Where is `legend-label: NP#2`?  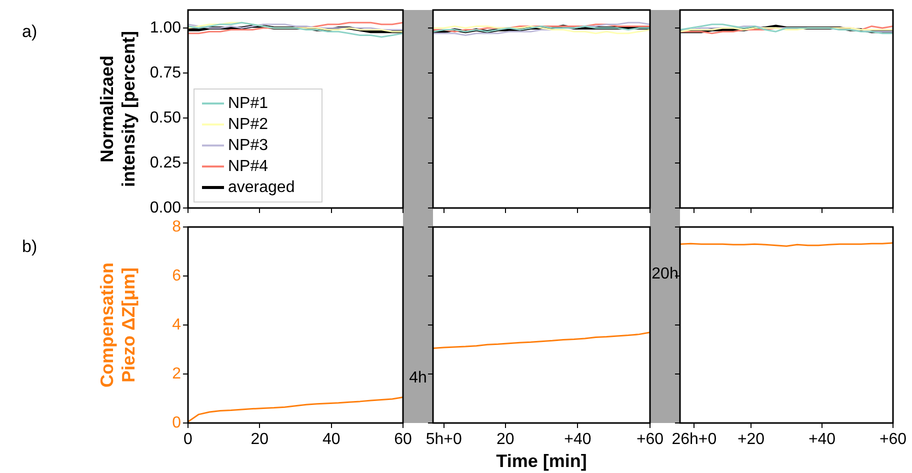
legend-label: NP#2 is located at coordinates (248, 124).